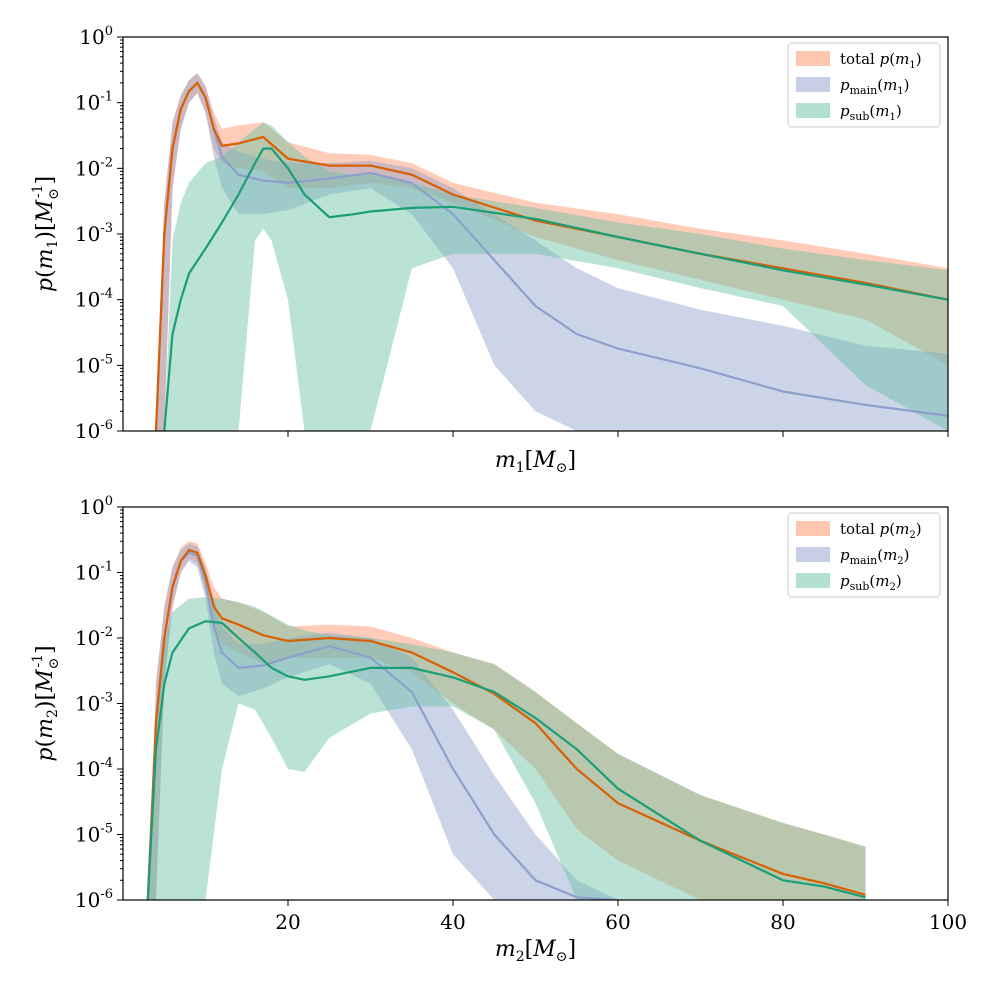 The width and height of the screenshot is (996, 996). Describe the element at coordinates (871, 582) in the screenshot. I see `legend-label-sub: psub(m2)` at that location.